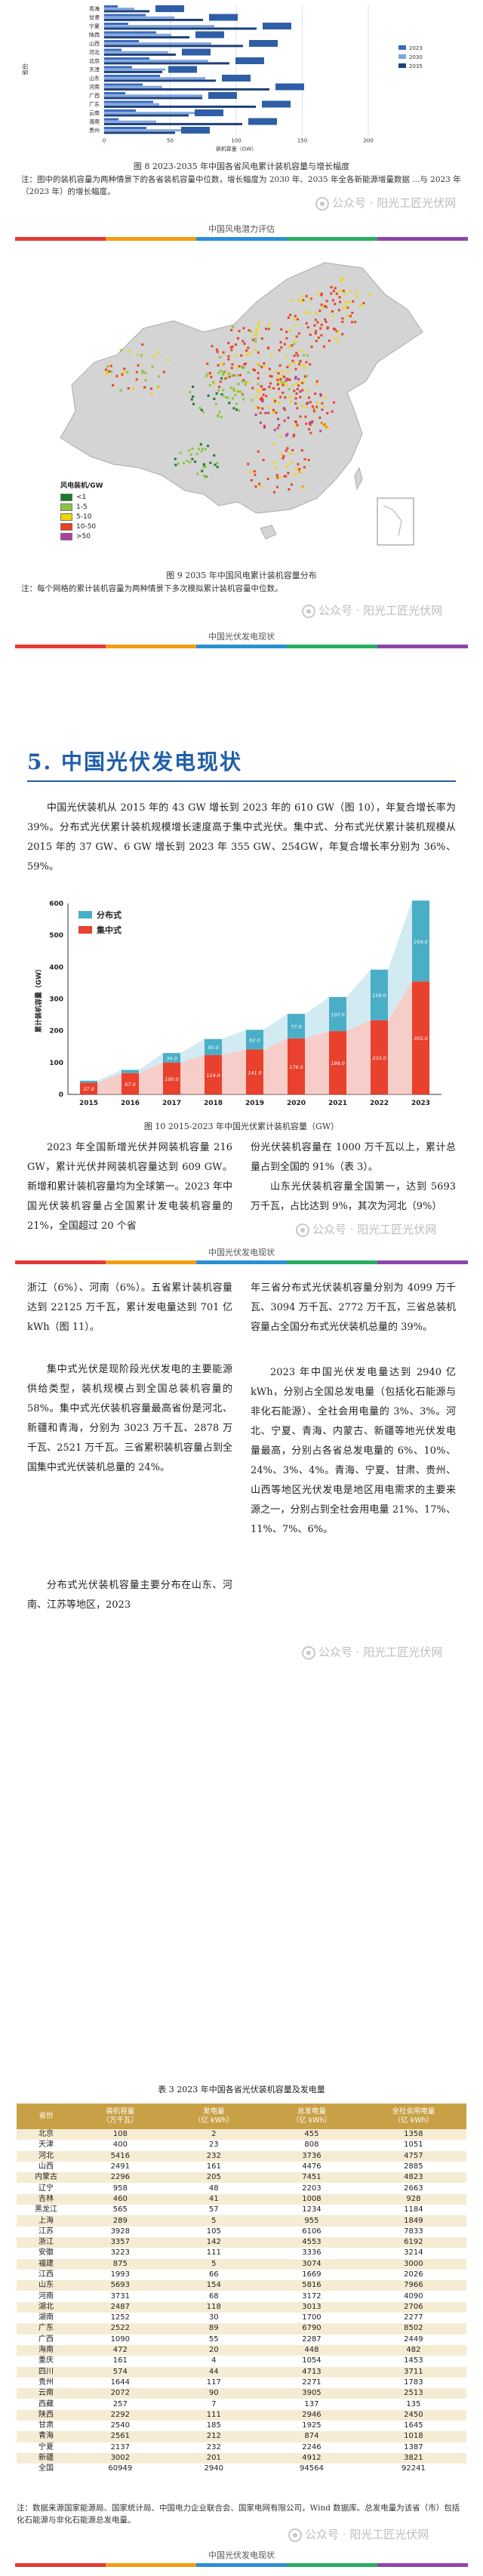 Image resolution: width=483 pixels, height=2576 pixels. What do you see at coordinates (312, 2231) in the screenshot?
I see `table-cell: 6106` at bounding box center [312, 2231].